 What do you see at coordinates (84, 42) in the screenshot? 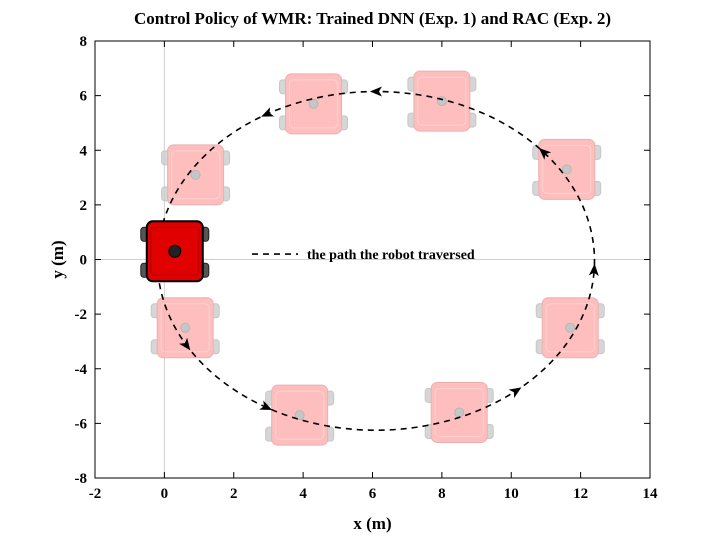
I see `y-tick-label: 8` at bounding box center [84, 42].